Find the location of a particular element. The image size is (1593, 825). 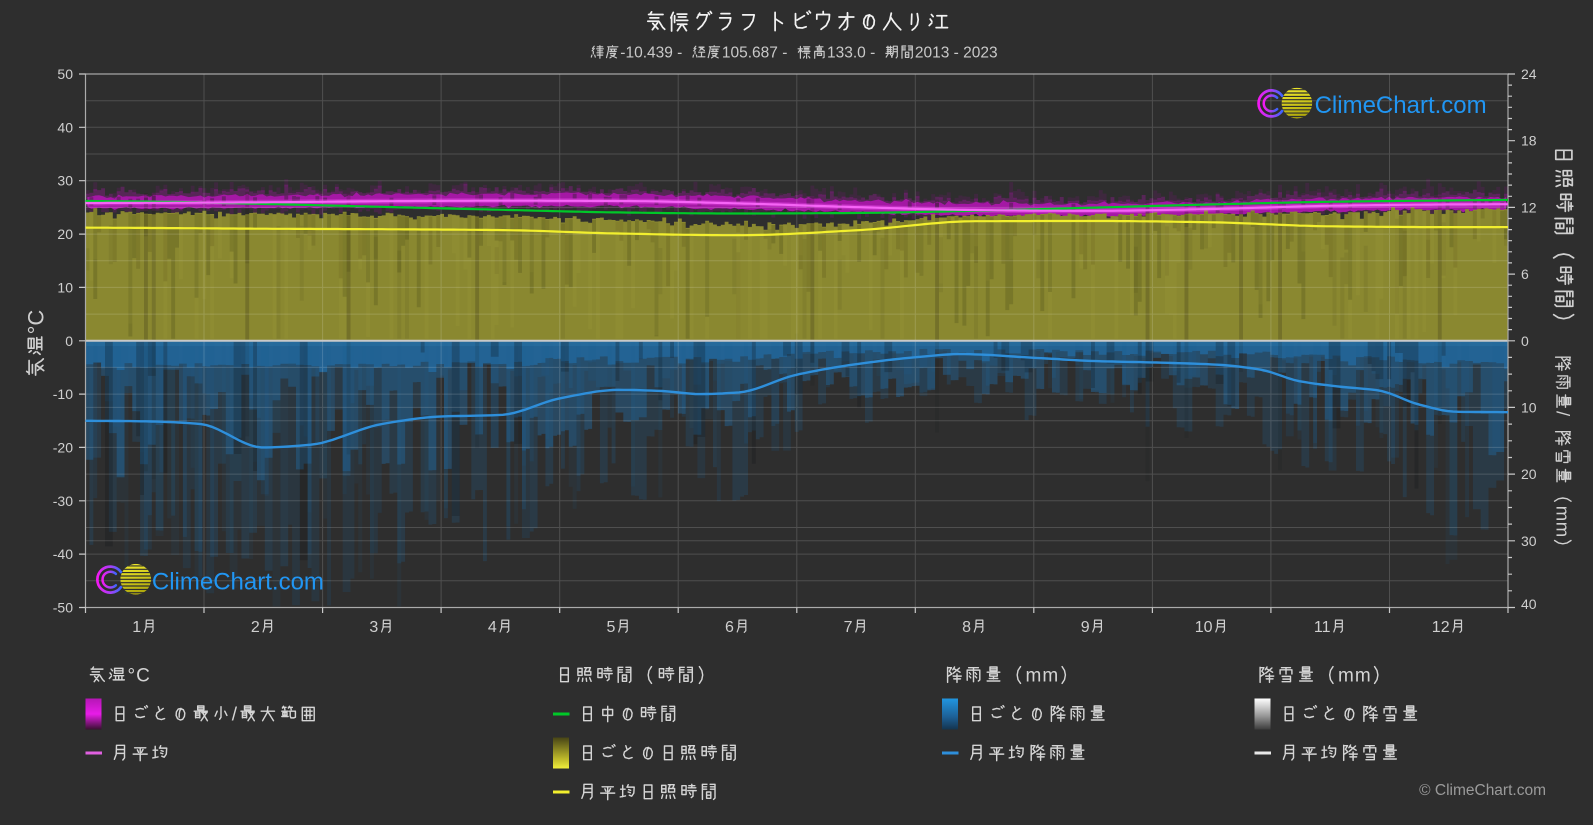

svg-text: 105.687 - is located at coordinates (755, 53).